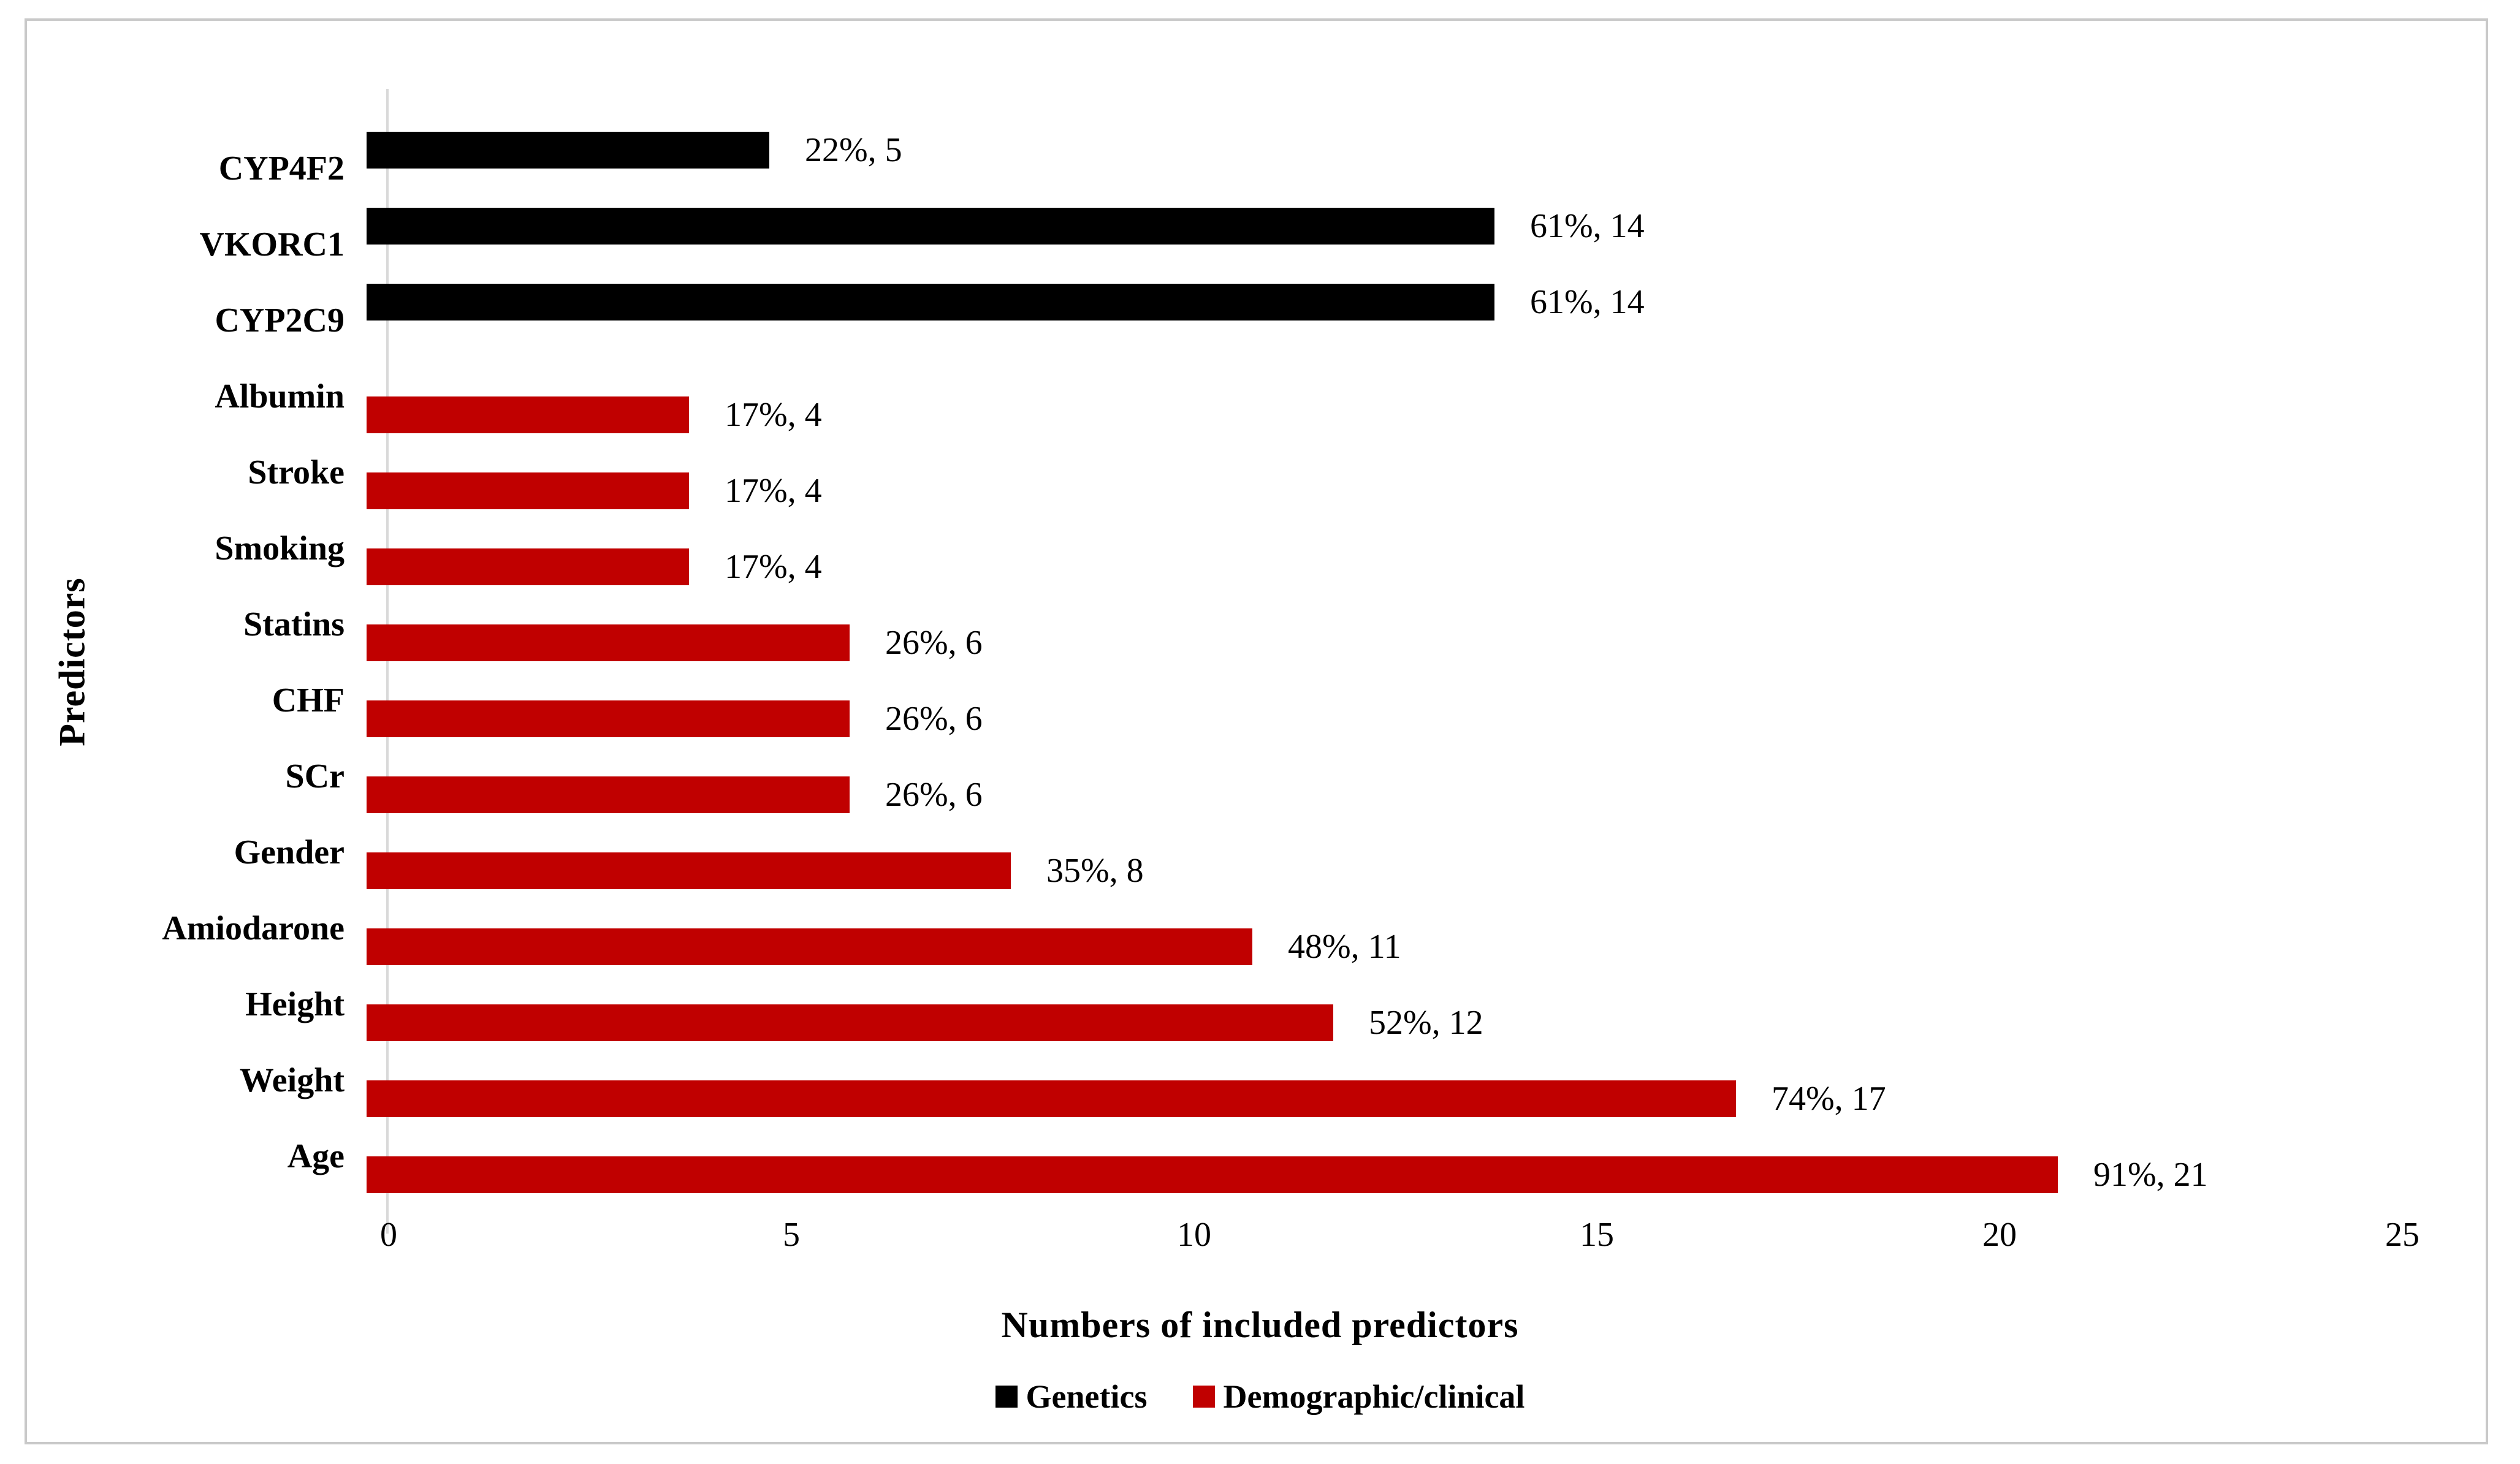 The image size is (2520, 1464). I want to click on demographic-bar-scr, so click(608, 794).